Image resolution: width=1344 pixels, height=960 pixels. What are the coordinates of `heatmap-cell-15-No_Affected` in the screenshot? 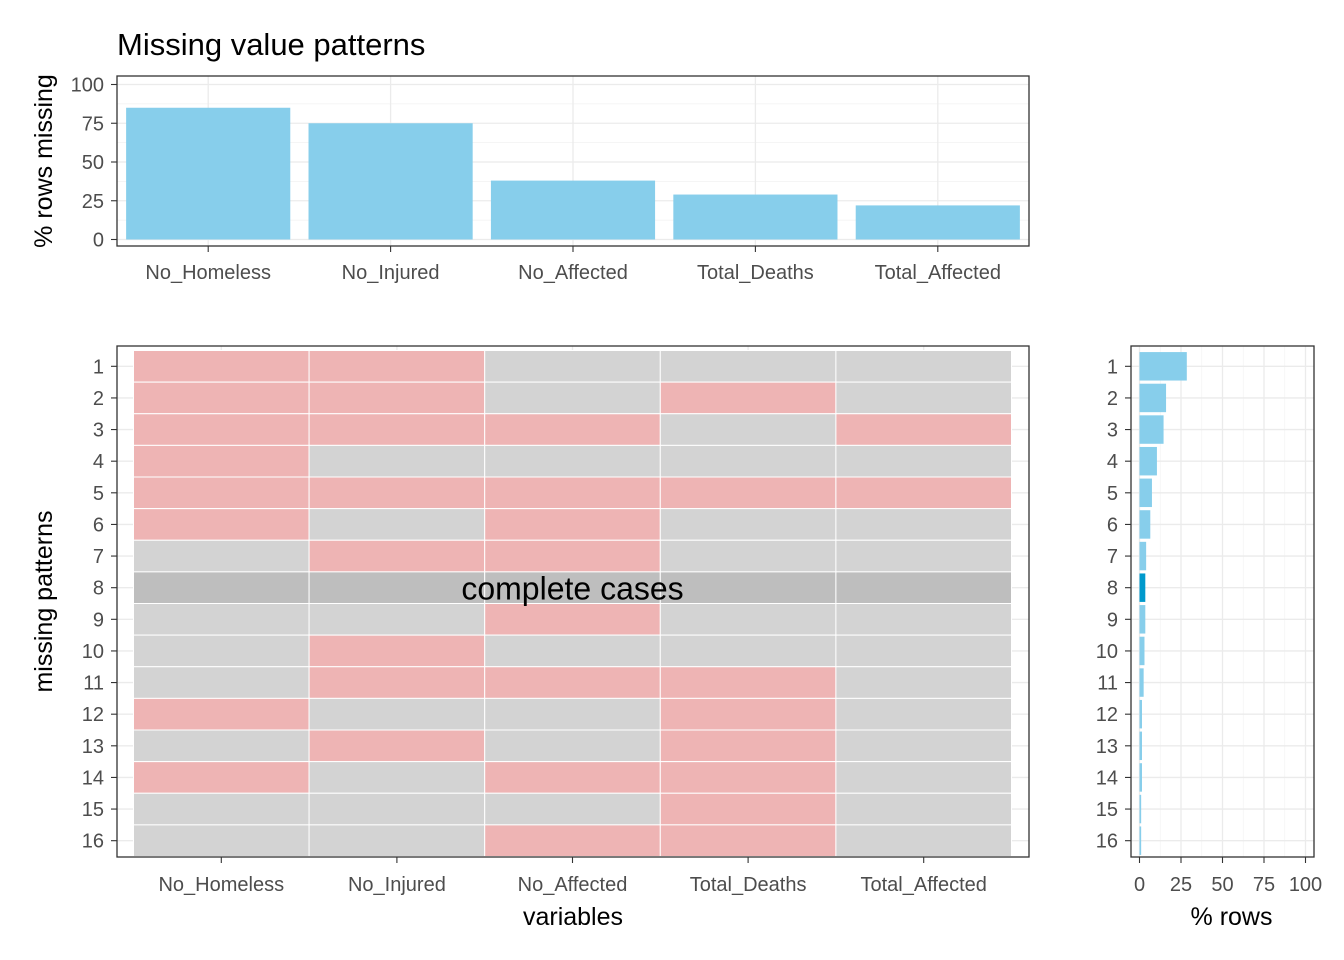 It's located at (572, 809).